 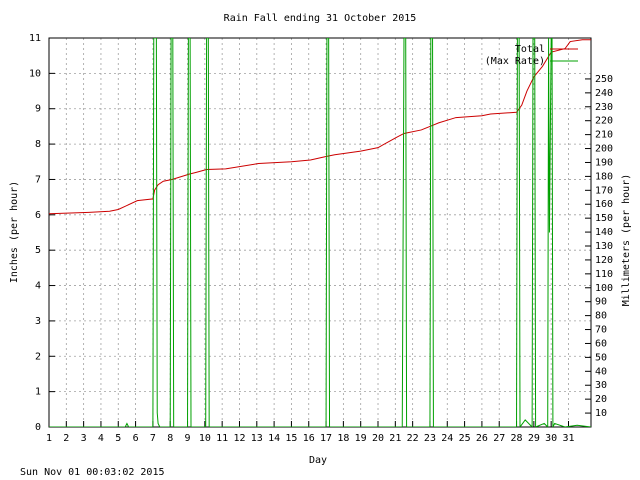 I want to click on x-tick-label: 3, so click(x=84, y=438).